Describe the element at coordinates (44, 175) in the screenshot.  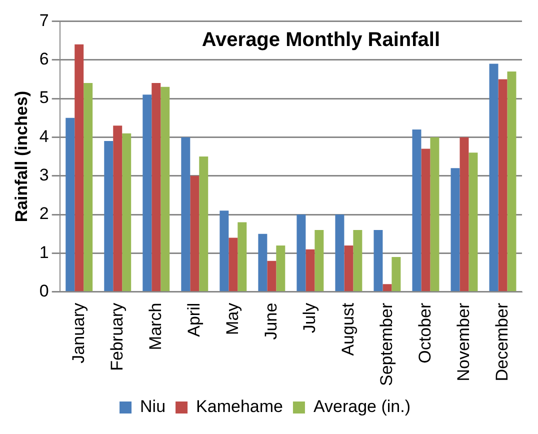
I see `y-tick-label: 3` at that location.